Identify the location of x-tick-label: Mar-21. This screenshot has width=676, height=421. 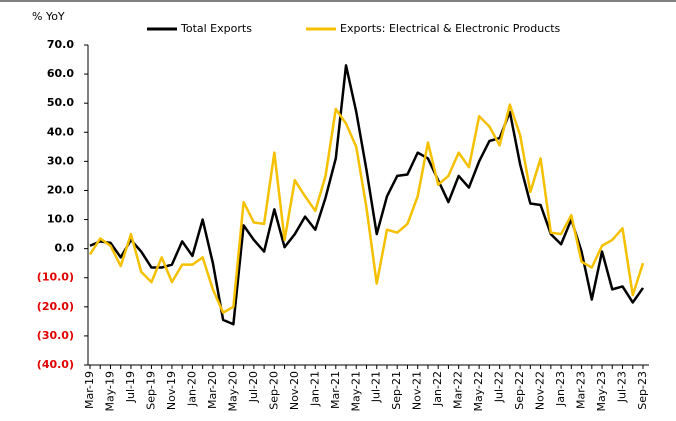
(335, 390).